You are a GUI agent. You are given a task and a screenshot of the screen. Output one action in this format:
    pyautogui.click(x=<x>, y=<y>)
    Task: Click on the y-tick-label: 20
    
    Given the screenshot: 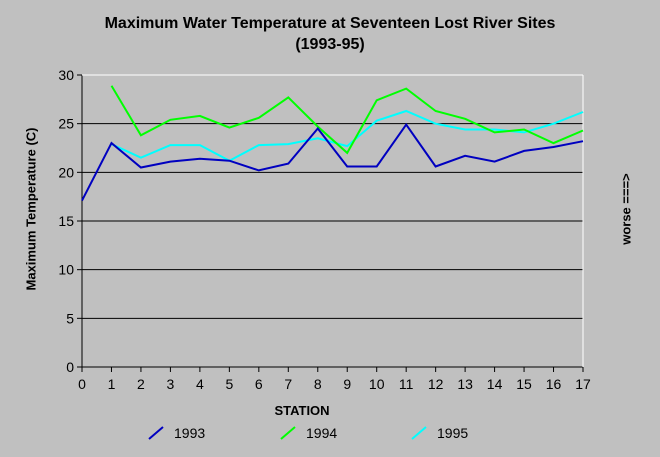 What is the action you would take?
    pyautogui.click(x=66, y=172)
    